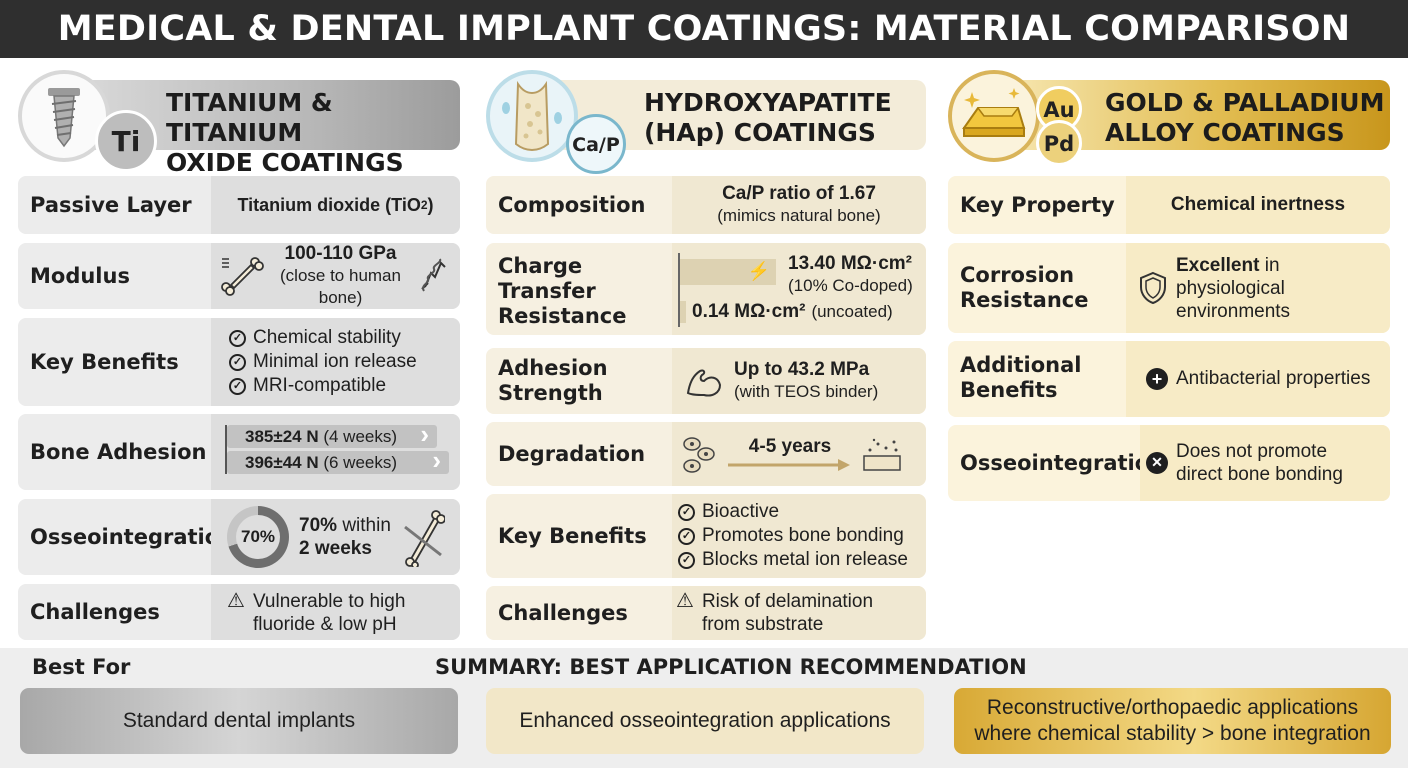 The image size is (1408, 768). I want to click on row-label: Modulus, so click(80, 275).